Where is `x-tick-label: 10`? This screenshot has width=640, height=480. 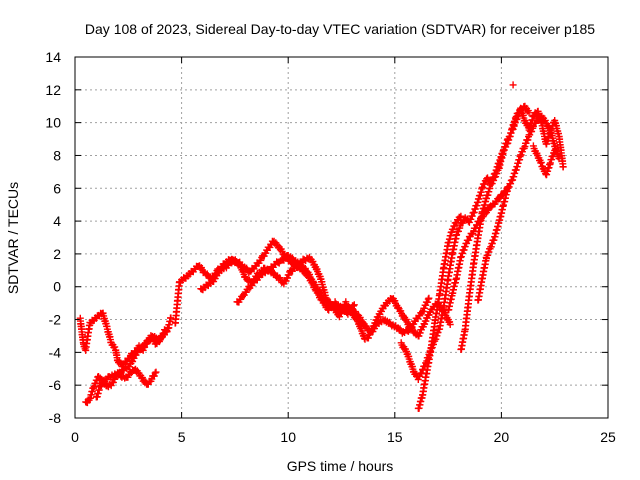 x-tick-label: 10 is located at coordinates (288, 437).